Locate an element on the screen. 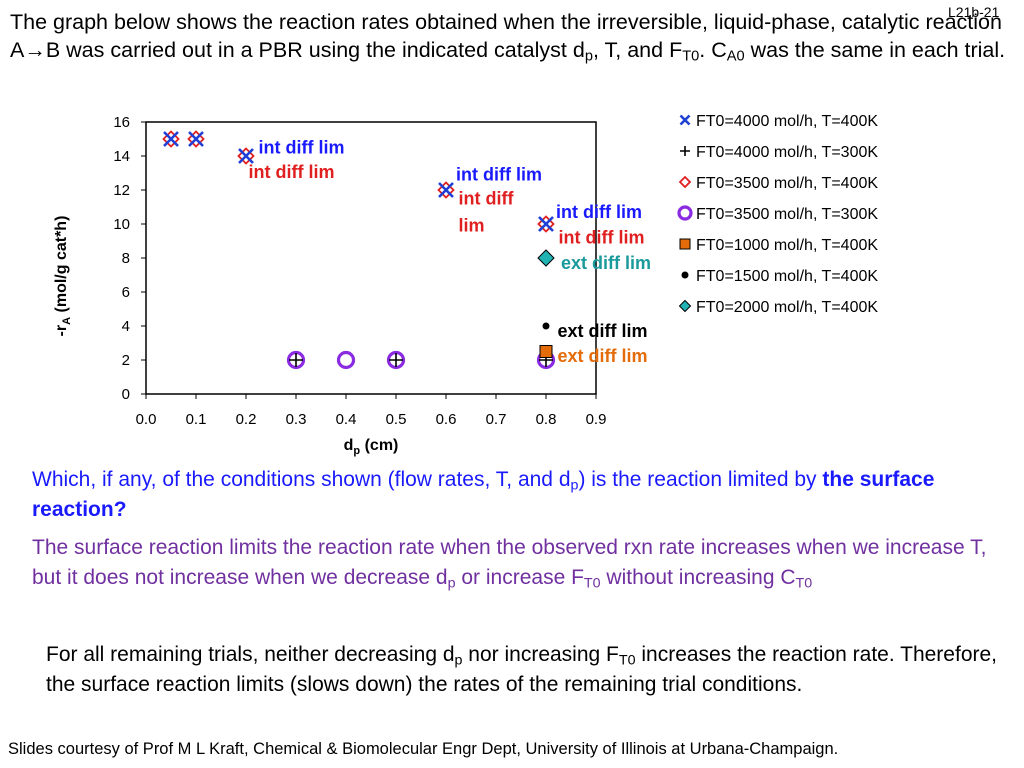 The image size is (1024, 768). y-tick-label: 16 is located at coordinates (121, 122).